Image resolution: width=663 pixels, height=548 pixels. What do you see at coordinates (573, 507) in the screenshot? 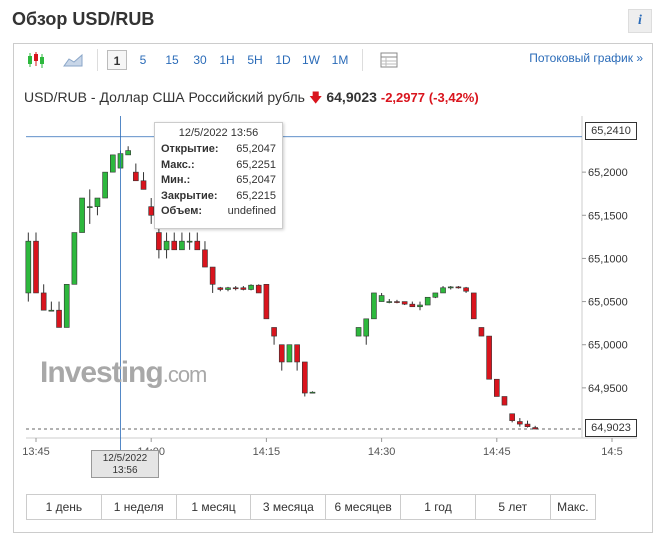
I see `period-max: Макс.` at bounding box center [573, 507].